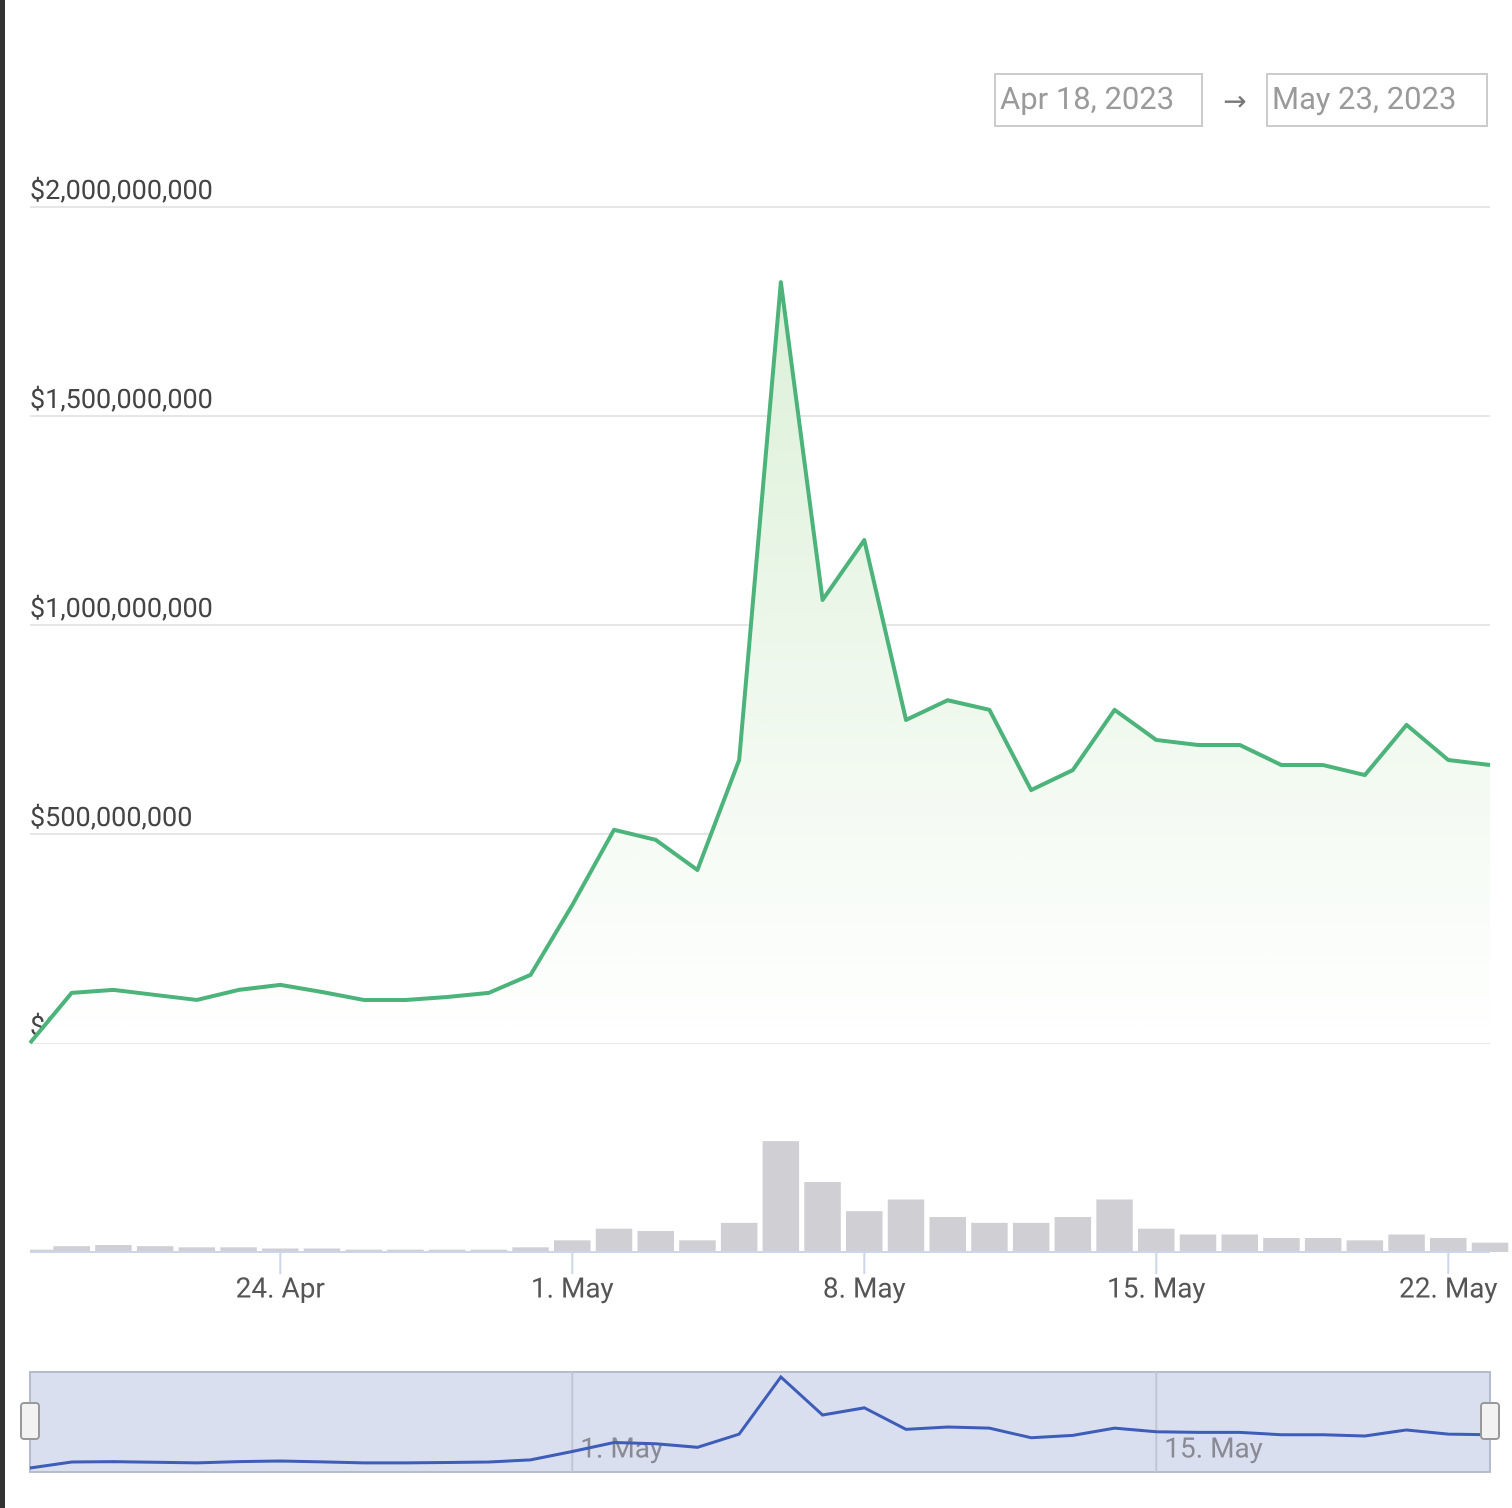 The height and width of the screenshot is (1508, 1512). Describe the element at coordinates (1448, 1287) in the screenshot. I see `x-tick-label: 22. May` at that location.